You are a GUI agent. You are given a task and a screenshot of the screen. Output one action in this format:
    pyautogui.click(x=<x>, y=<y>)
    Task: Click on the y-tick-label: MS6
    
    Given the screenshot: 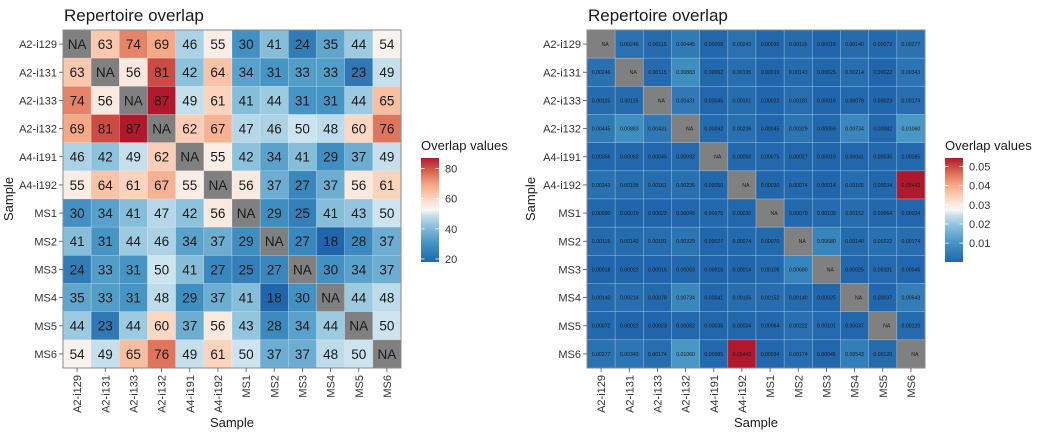 What is the action you would take?
    pyautogui.click(x=45, y=355)
    